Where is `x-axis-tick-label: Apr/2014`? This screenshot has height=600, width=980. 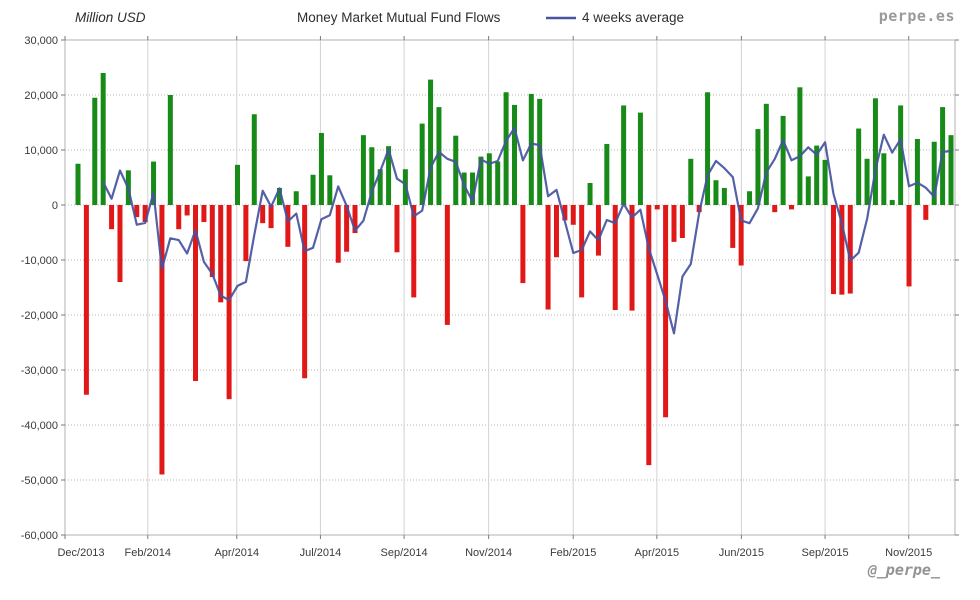
x-axis-tick-label: Apr/2014 is located at coordinates (236, 553).